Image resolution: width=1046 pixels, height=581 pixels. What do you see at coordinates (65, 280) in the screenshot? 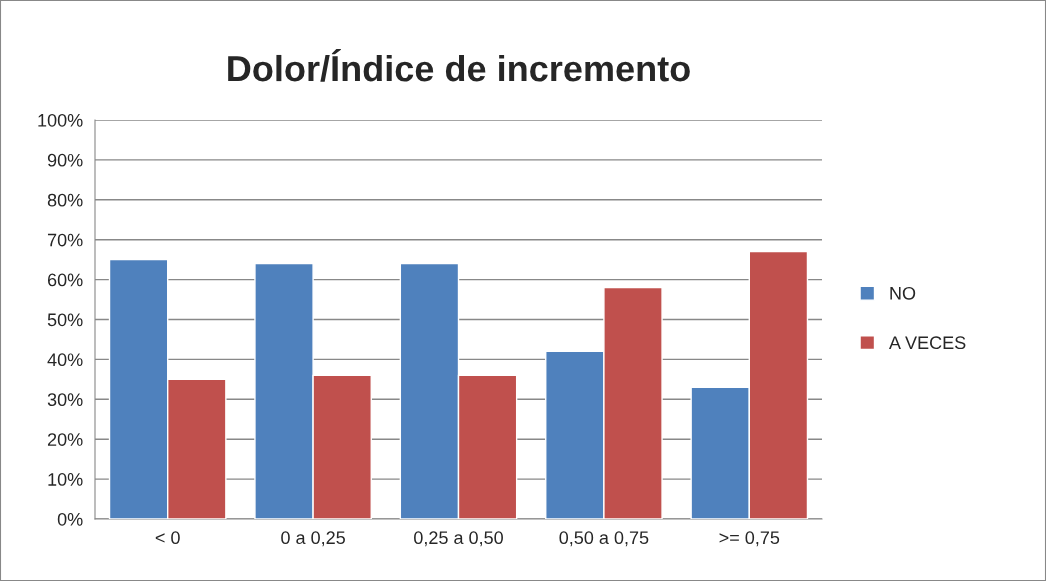
I see `y-tick-label: 60%` at bounding box center [65, 280].